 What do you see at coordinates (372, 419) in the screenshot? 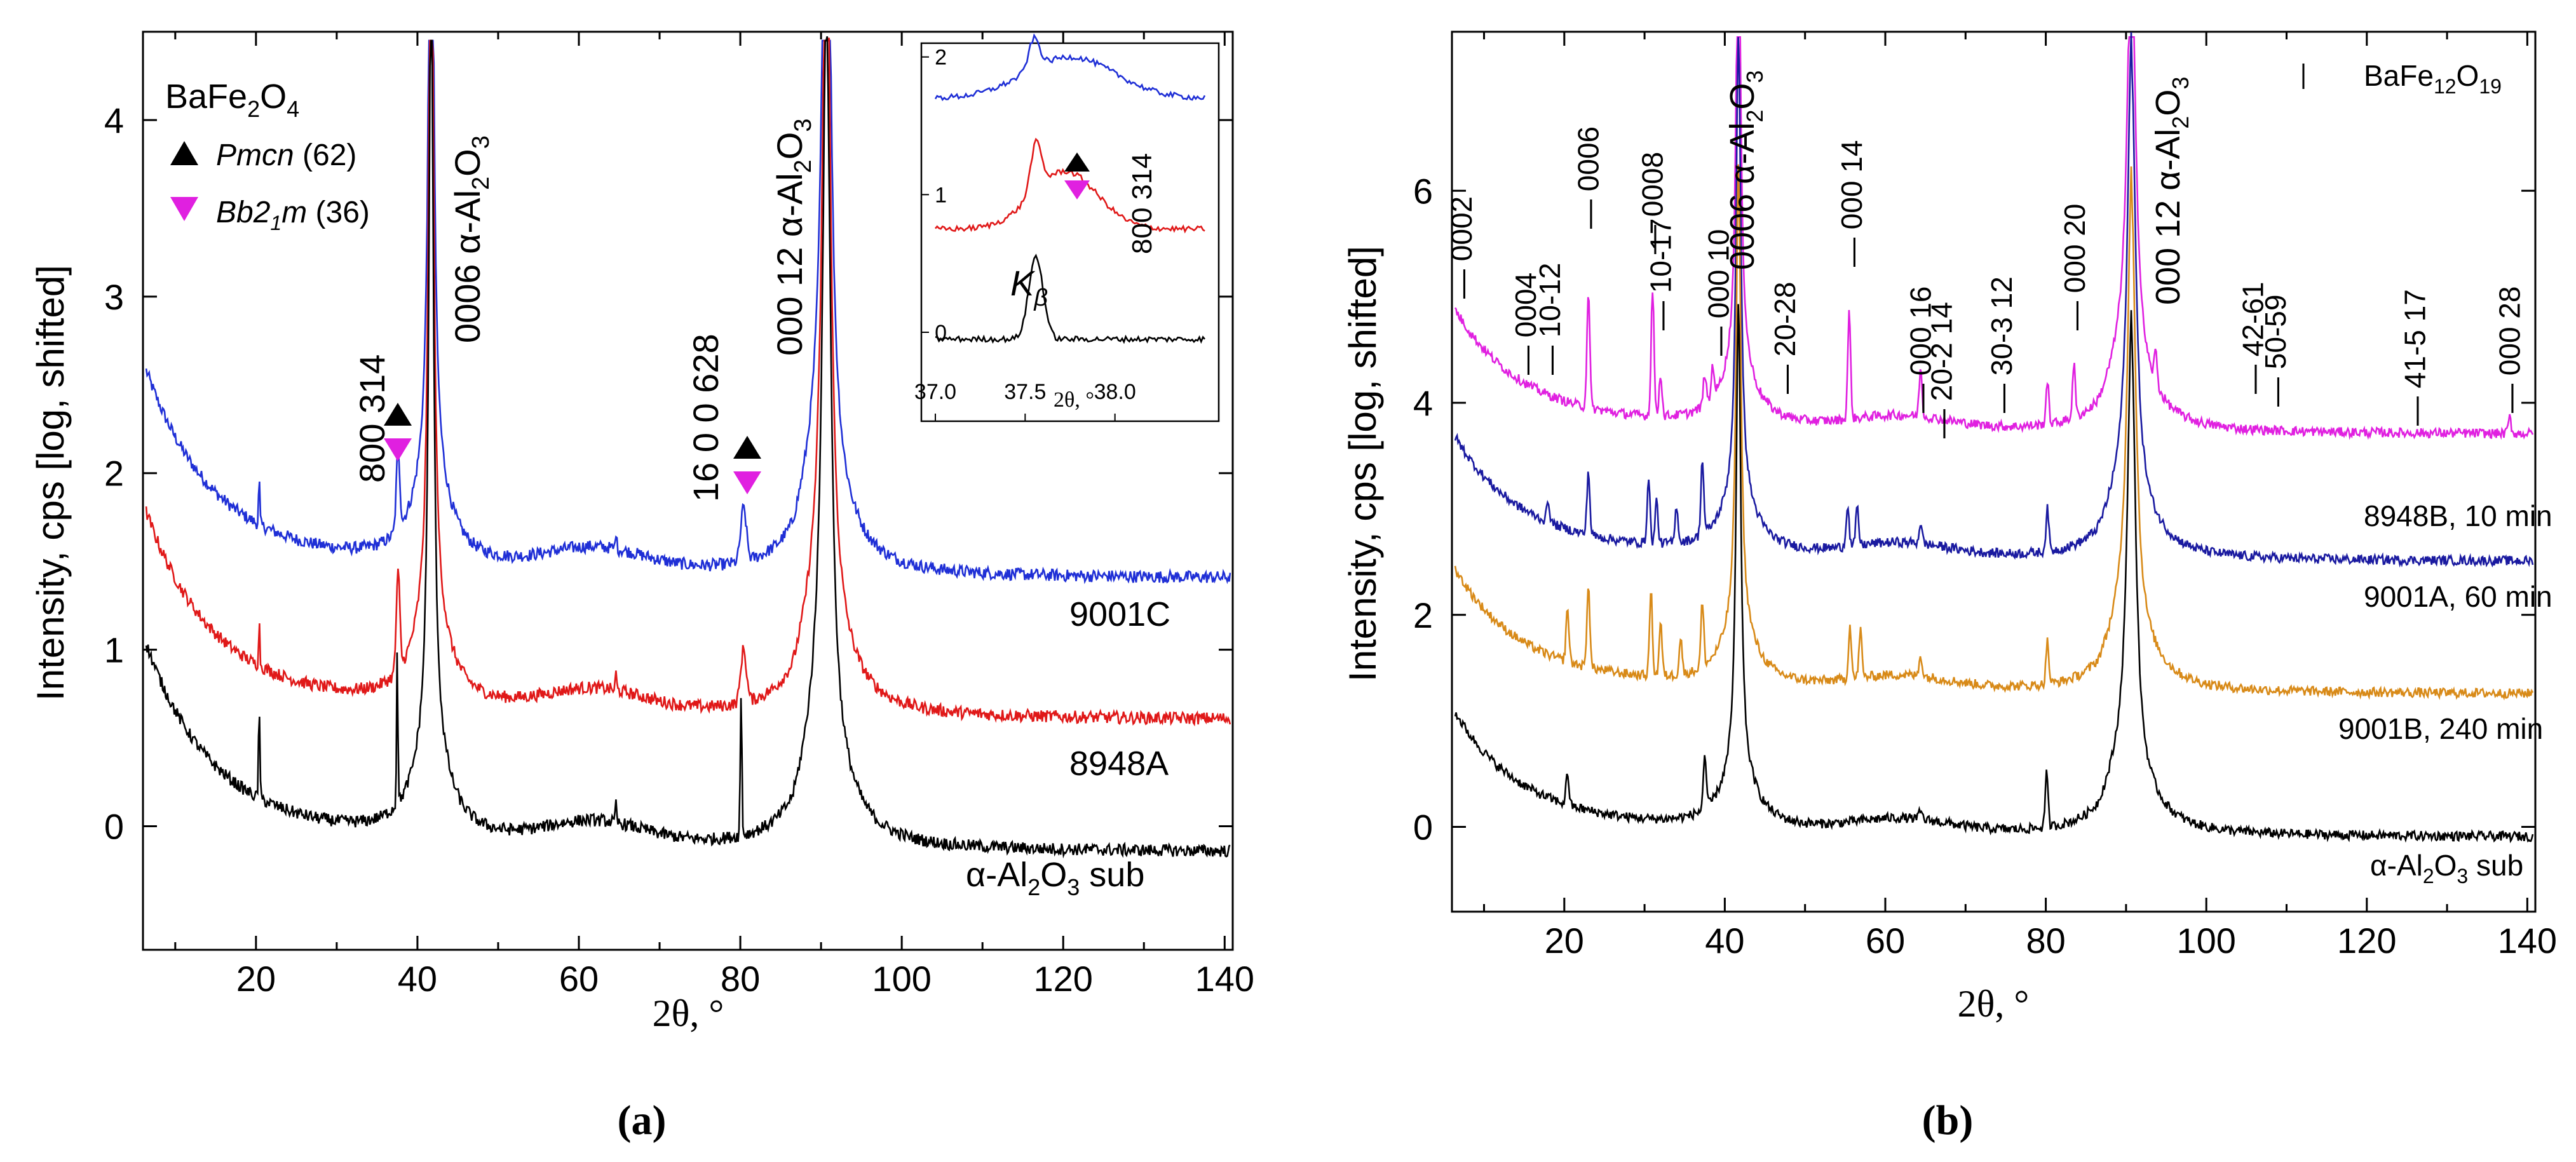
I see `annotation-800-314: 800 314` at bounding box center [372, 419].